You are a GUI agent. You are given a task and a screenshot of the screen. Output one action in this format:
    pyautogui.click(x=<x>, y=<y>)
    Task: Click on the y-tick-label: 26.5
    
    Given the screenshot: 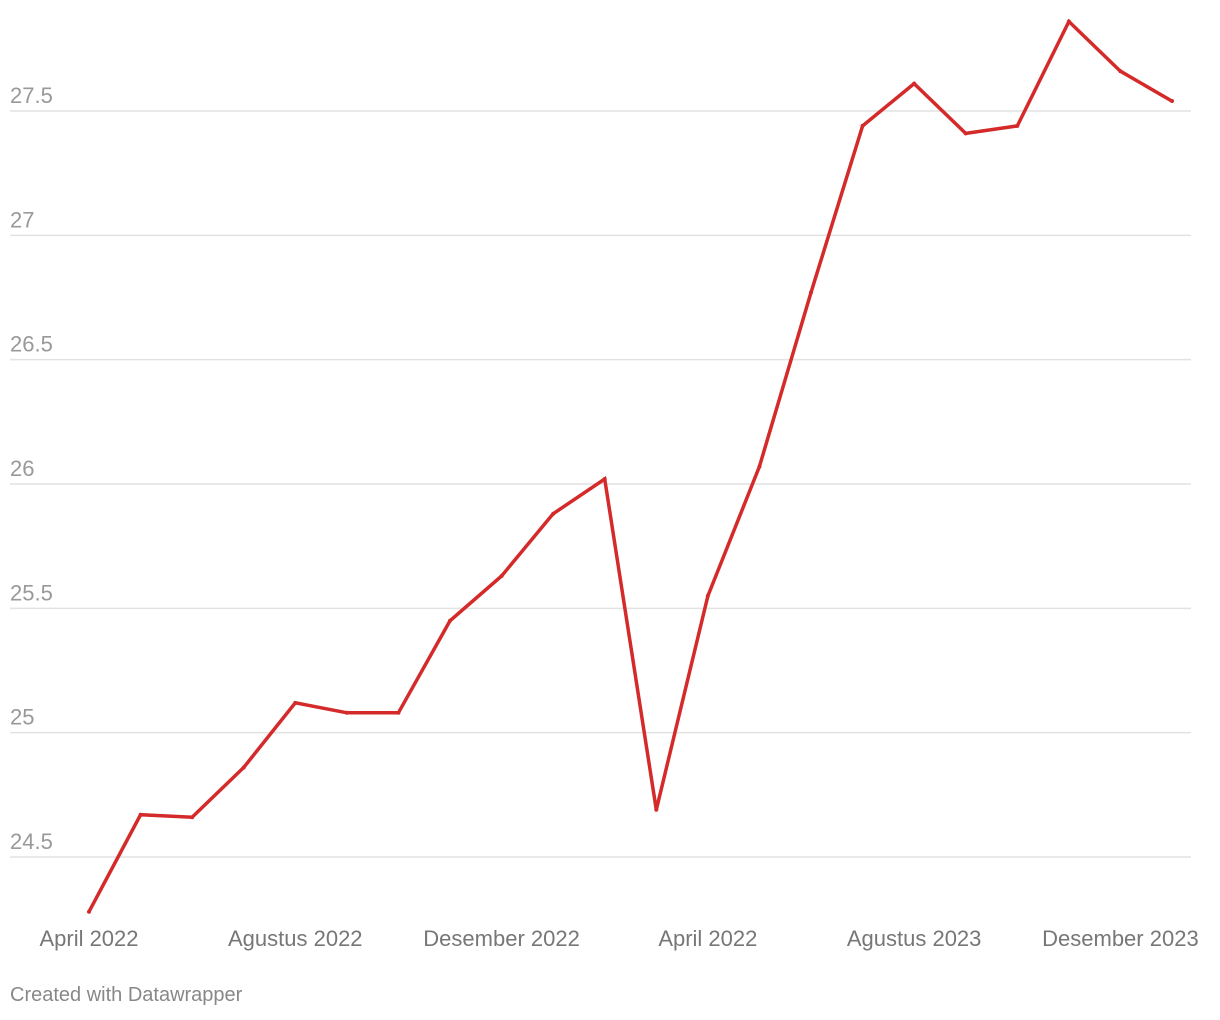 What is the action you would take?
    pyautogui.click(x=31, y=344)
    